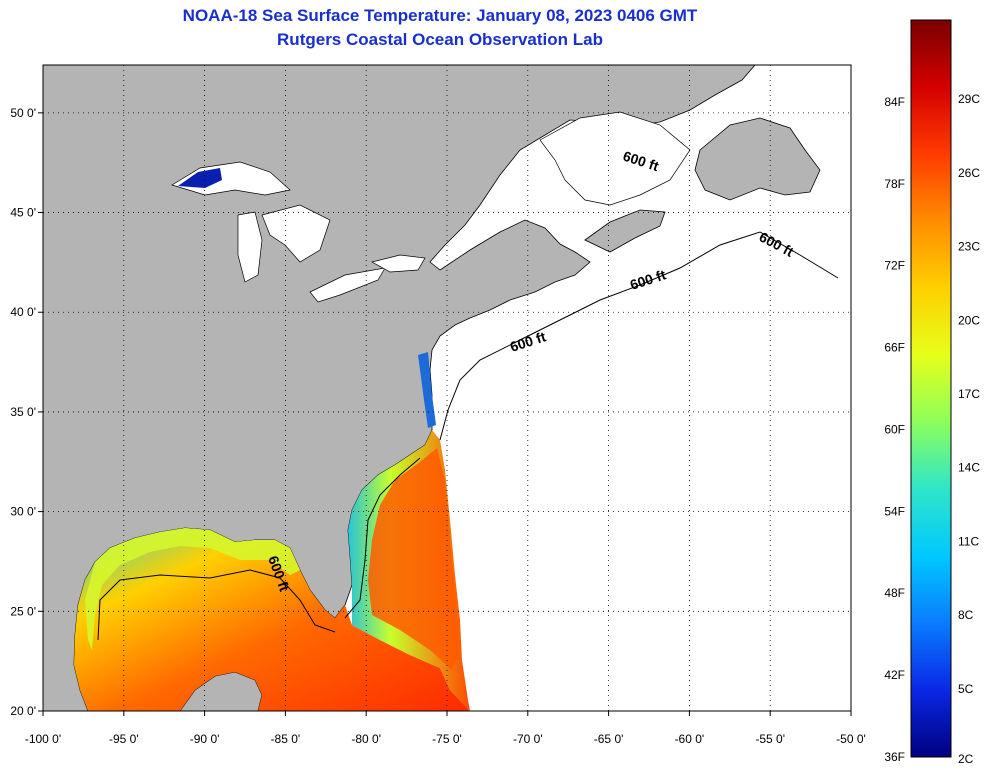  What do you see at coordinates (427, 390) in the screenshot?
I see `chesapeake-bay` at bounding box center [427, 390].